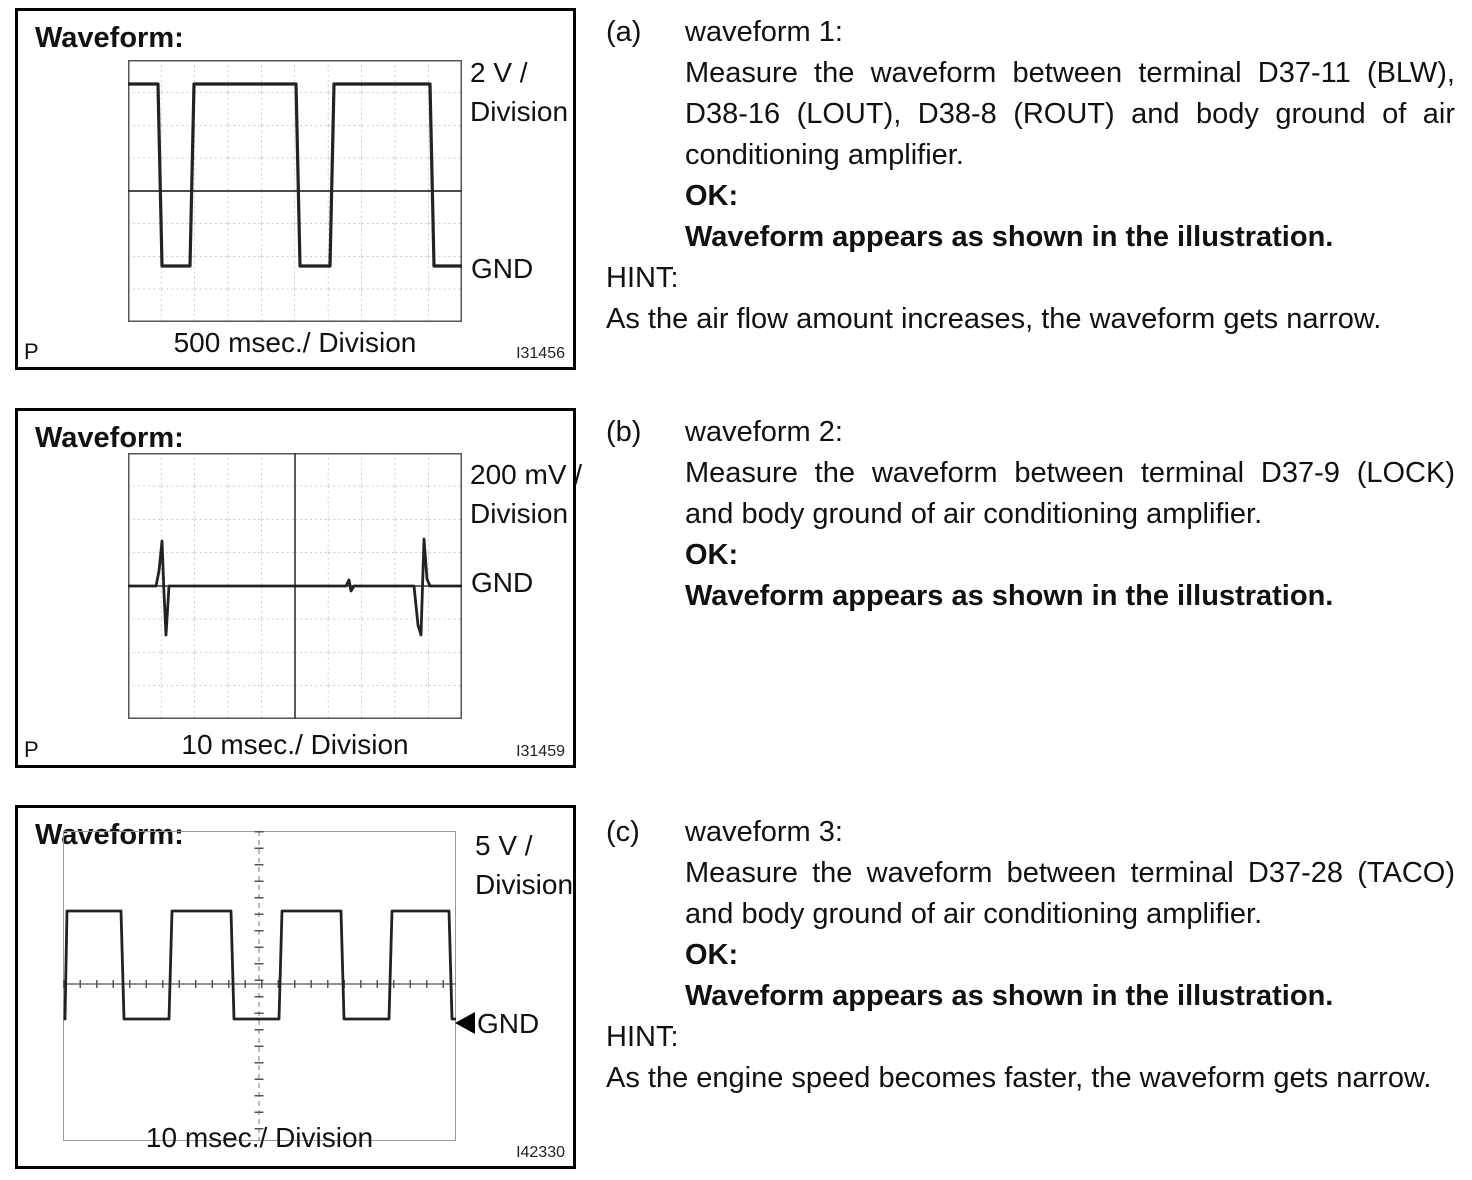 The image size is (1472, 1180). I want to click on section-index: (a), so click(624, 32).